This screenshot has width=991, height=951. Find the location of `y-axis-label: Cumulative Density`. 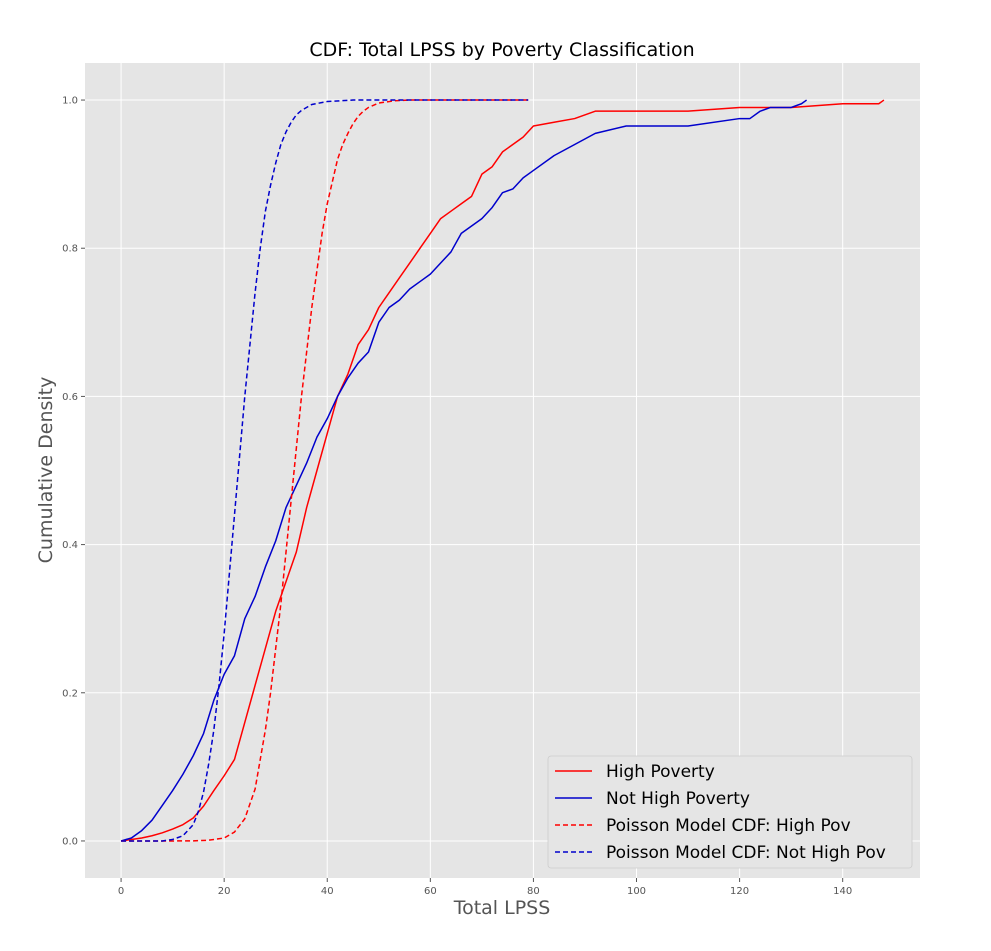

y-axis-label: Cumulative Density is located at coordinates (46, 470).